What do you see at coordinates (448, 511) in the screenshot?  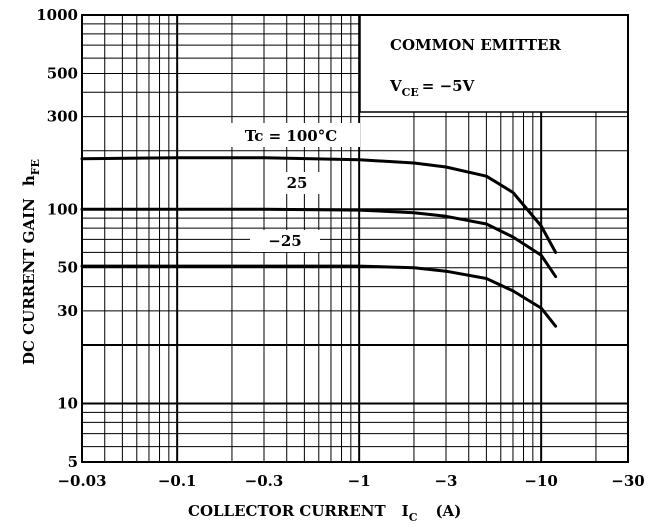 I see `x-axis-unit: (A)` at bounding box center [448, 511].